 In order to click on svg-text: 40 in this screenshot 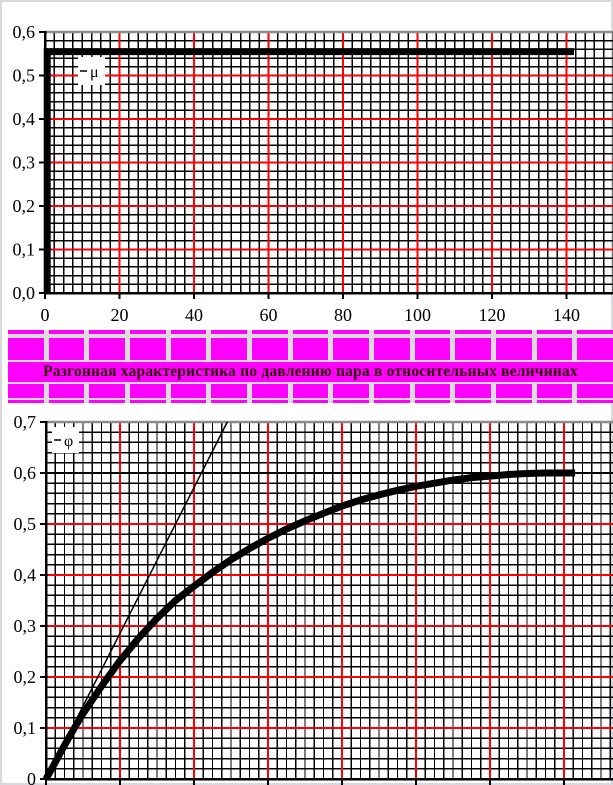, I will do `click(194, 315)`.